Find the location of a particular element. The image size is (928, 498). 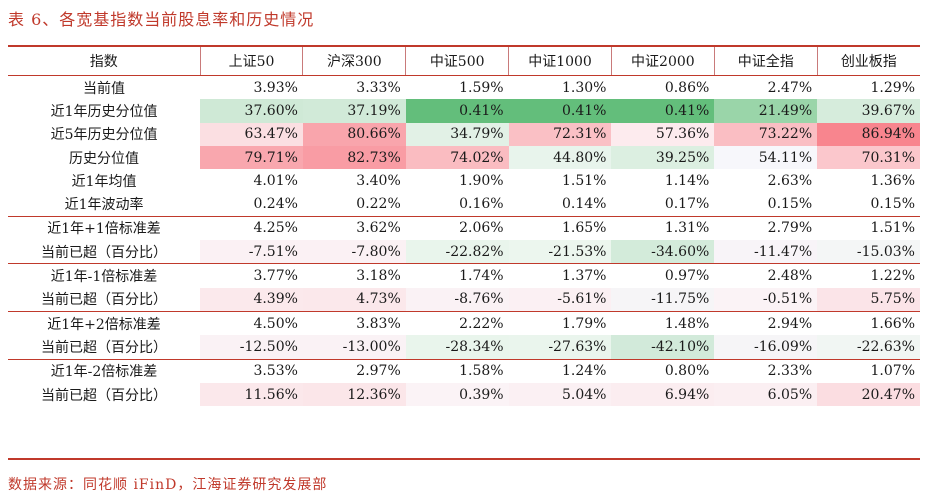

value-cell: 2.63% is located at coordinates (790, 180).